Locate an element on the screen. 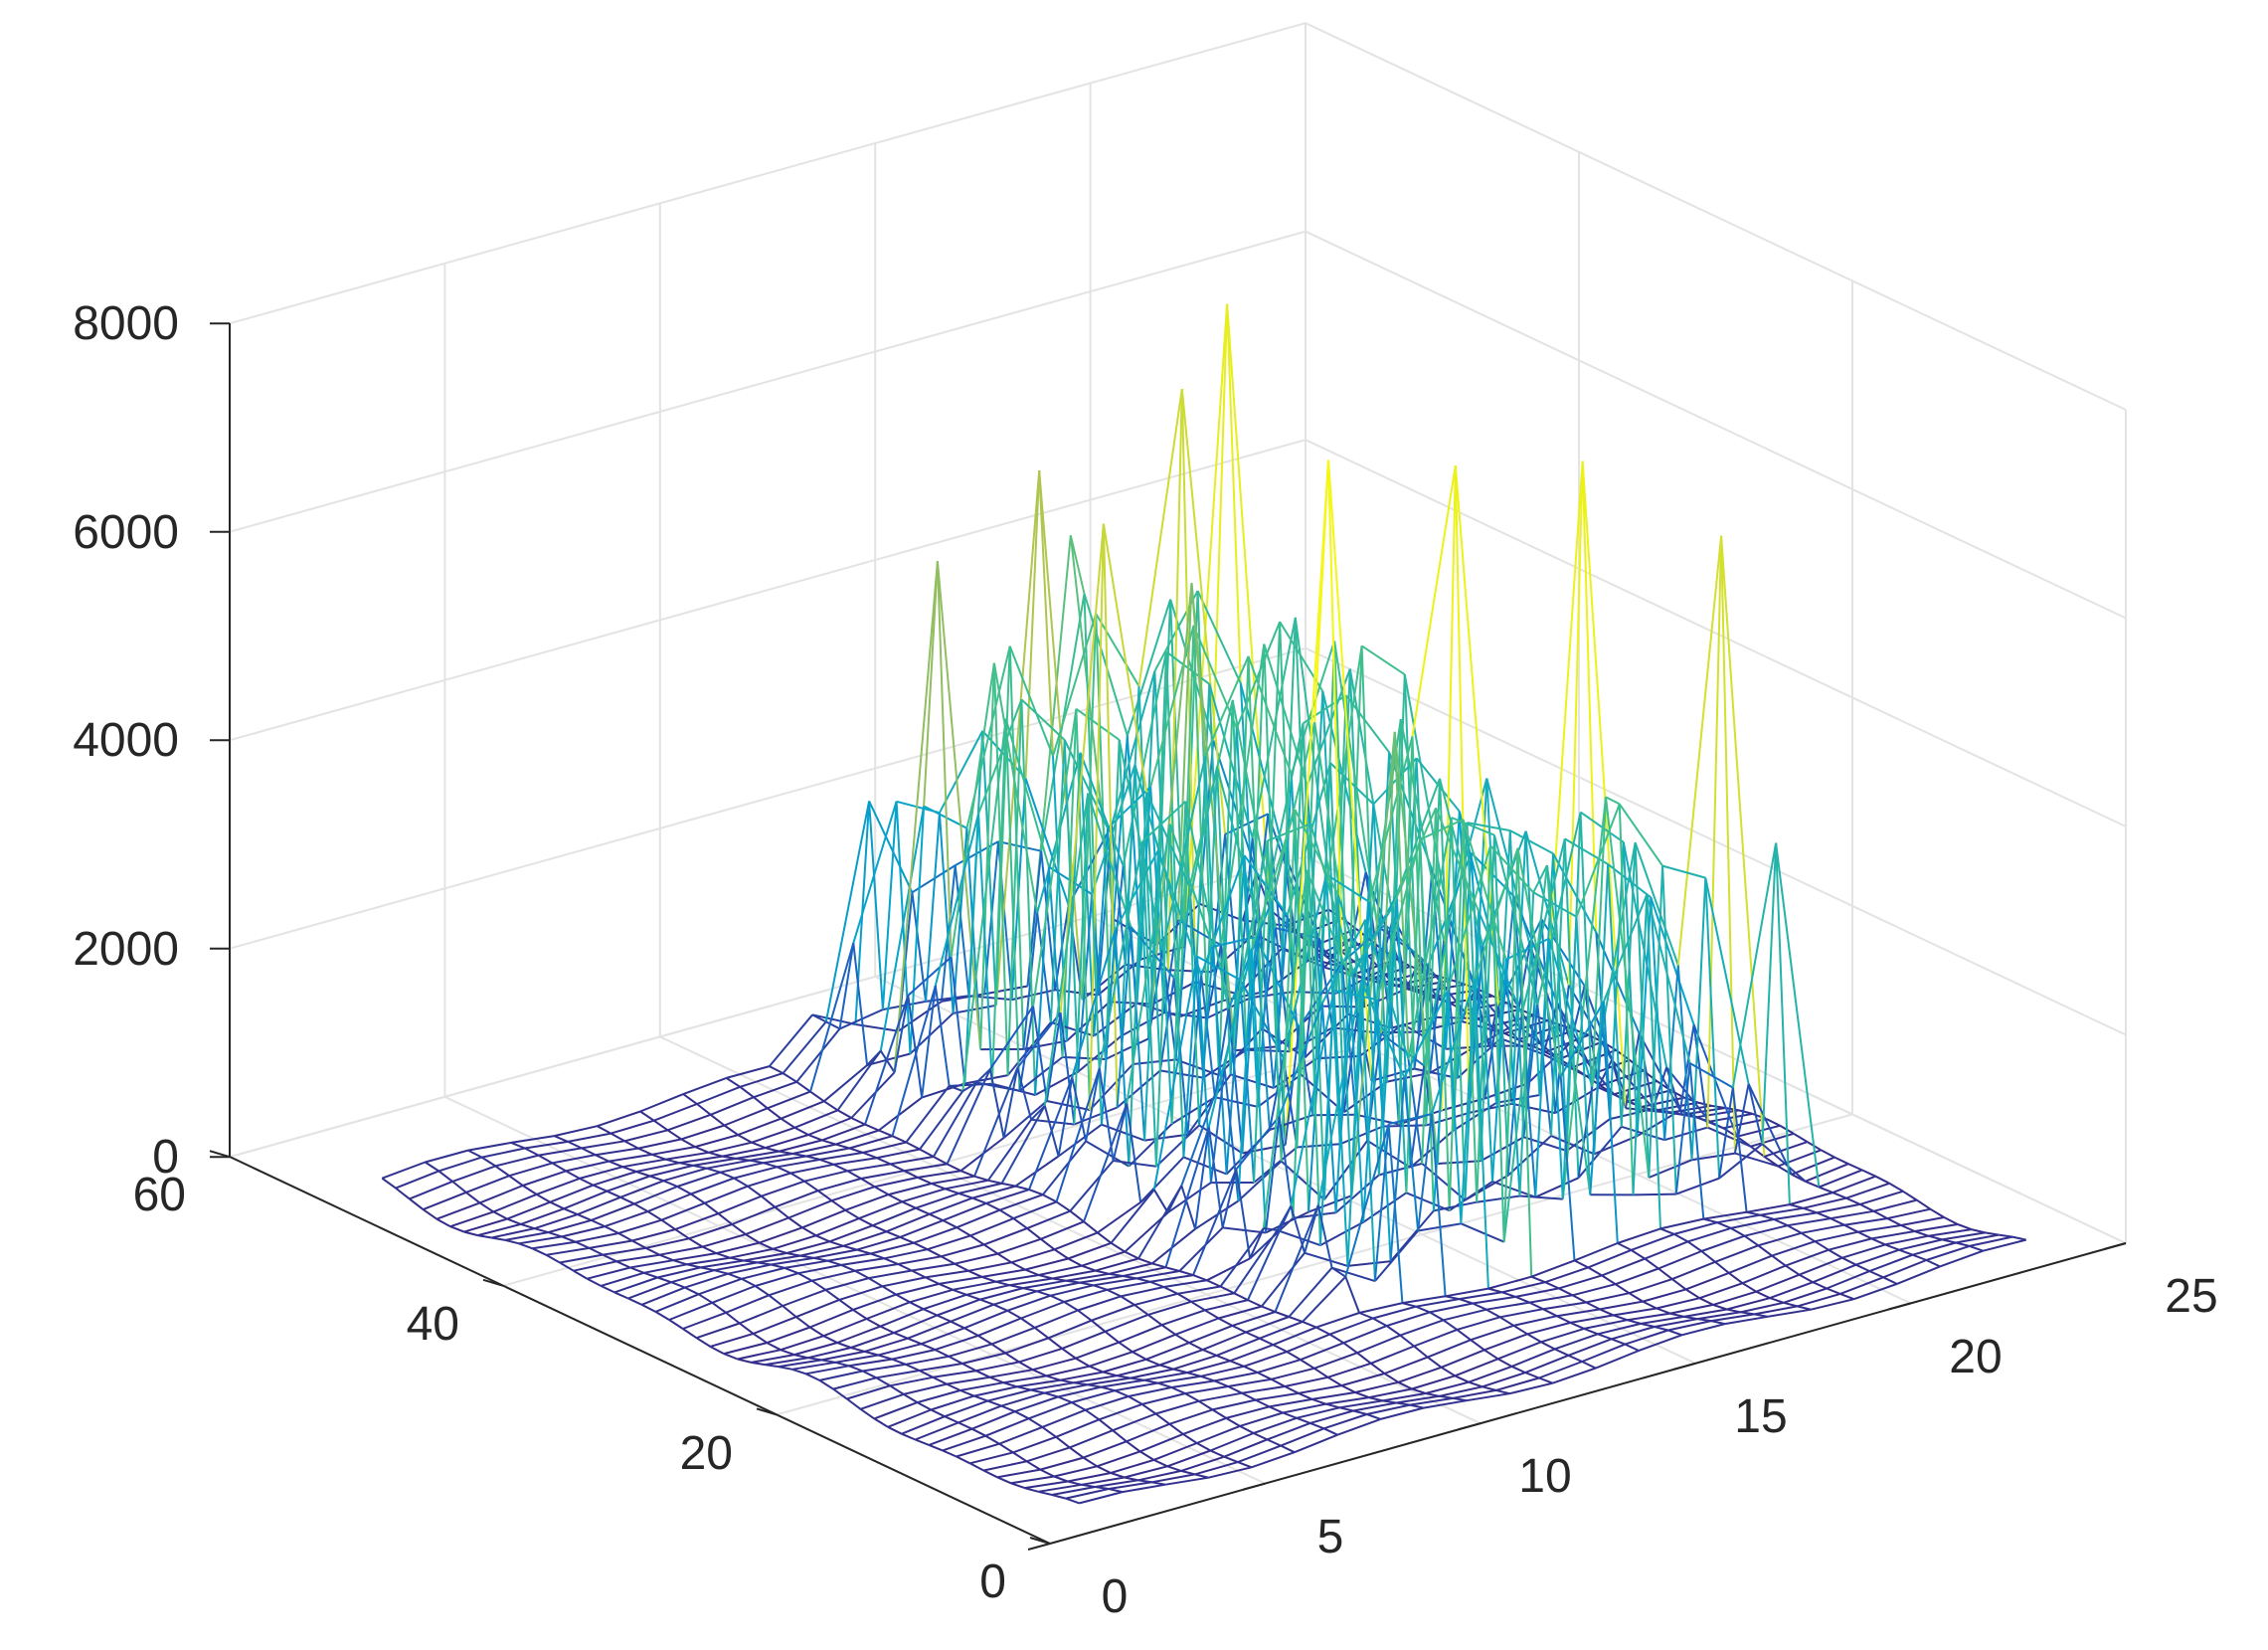  tick-mark is located at coordinates (2115, 1246).